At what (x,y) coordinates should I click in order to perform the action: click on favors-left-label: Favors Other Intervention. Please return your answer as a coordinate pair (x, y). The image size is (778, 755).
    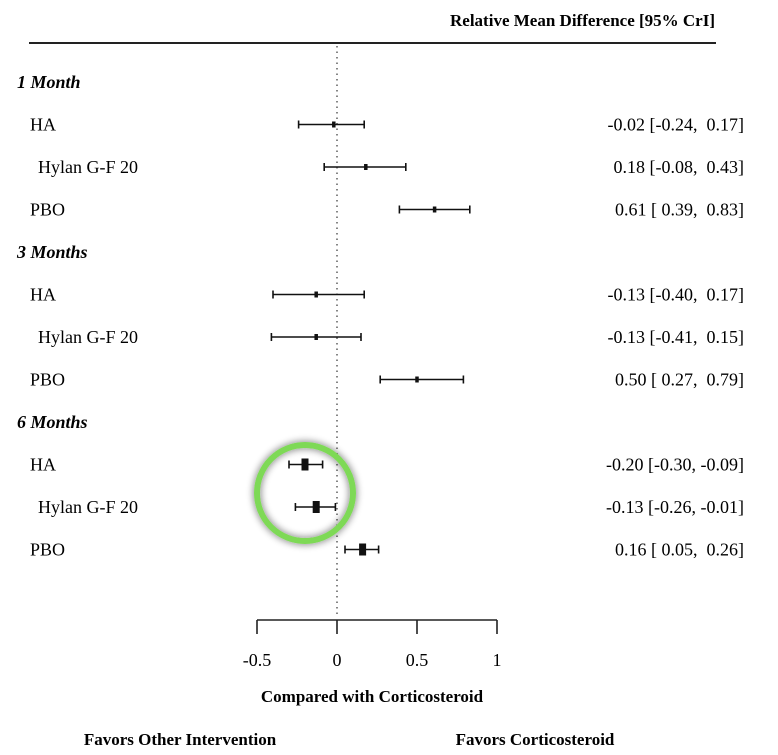
    Looking at the image, I should click on (180, 739).